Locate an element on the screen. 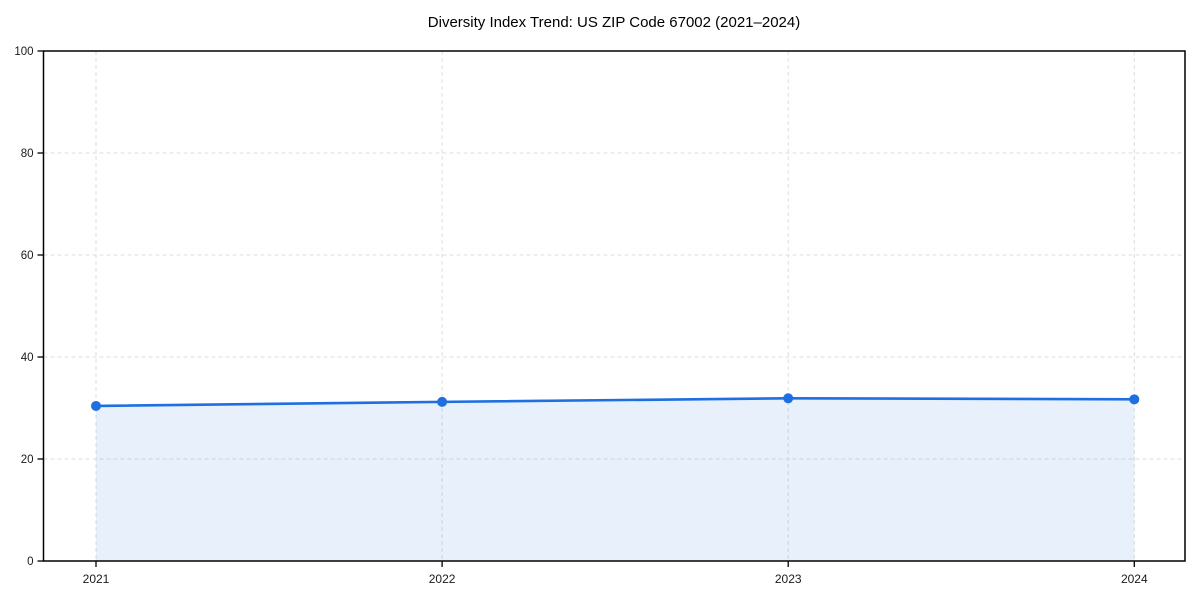  y-tick-label: 60 is located at coordinates (27, 256).